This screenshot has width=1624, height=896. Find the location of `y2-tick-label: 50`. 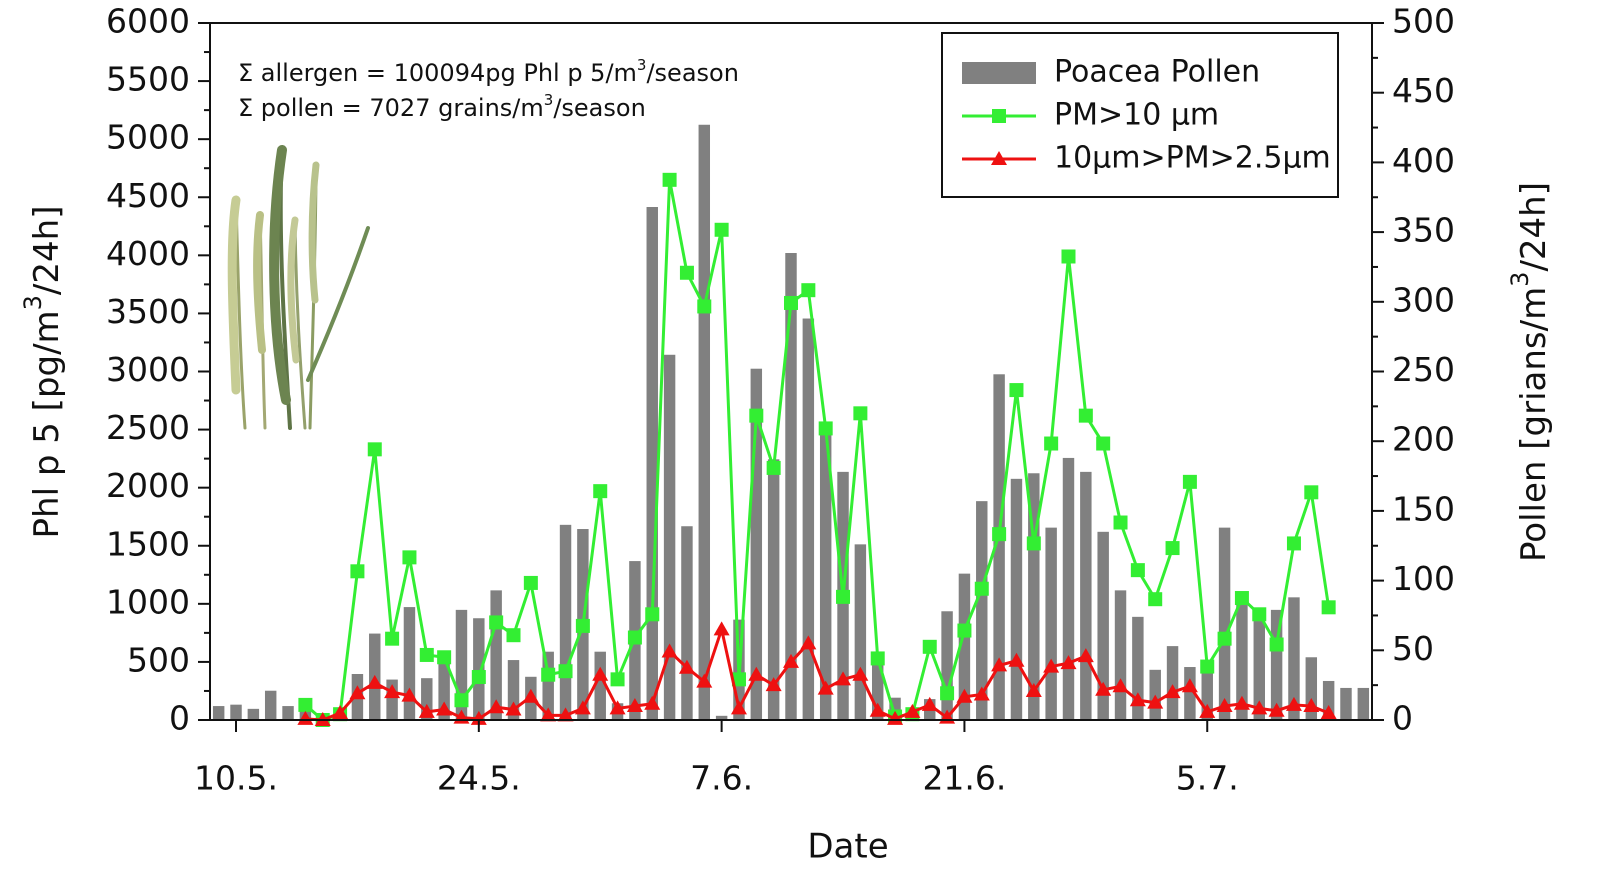

y2-tick-label: 50 is located at coordinates (1413, 648).